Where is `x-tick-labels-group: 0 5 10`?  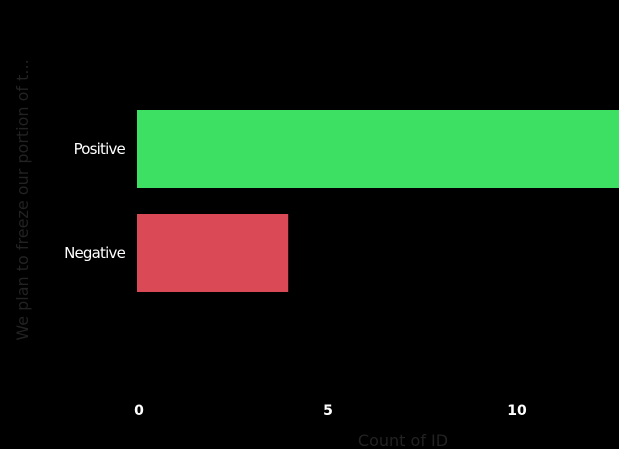 x-tick-labels-group: 0 5 10 is located at coordinates (330, 411).